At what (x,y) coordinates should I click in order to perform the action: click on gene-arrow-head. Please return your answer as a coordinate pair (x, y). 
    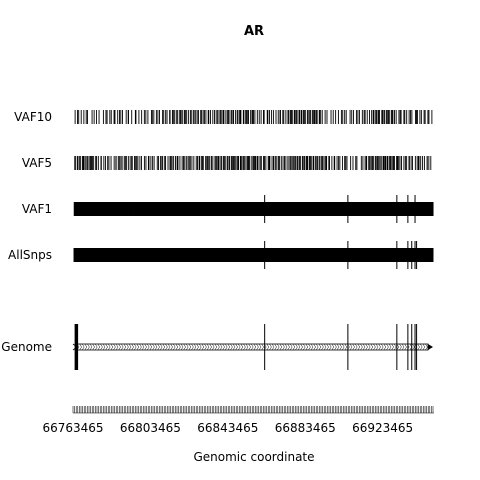
    Looking at the image, I should click on (430, 347).